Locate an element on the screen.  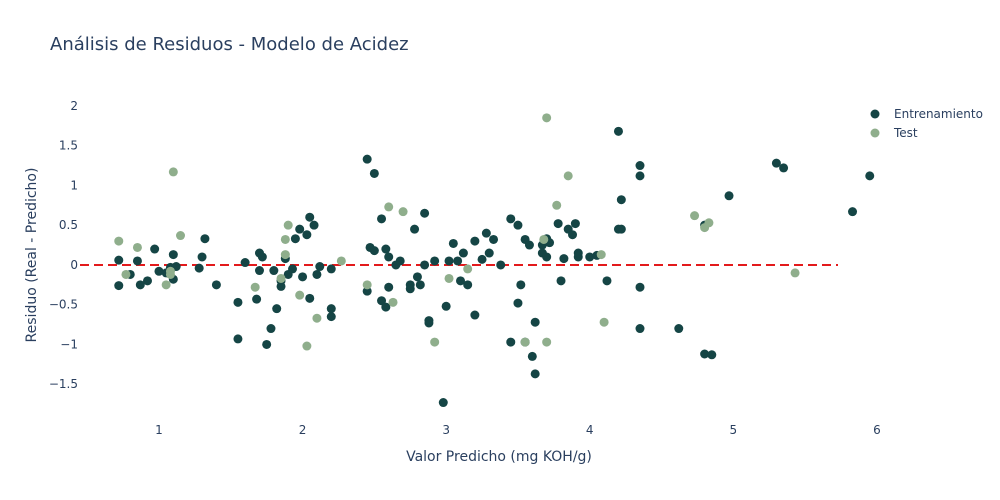
x-tick-label: 4 is located at coordinates (590, 430).